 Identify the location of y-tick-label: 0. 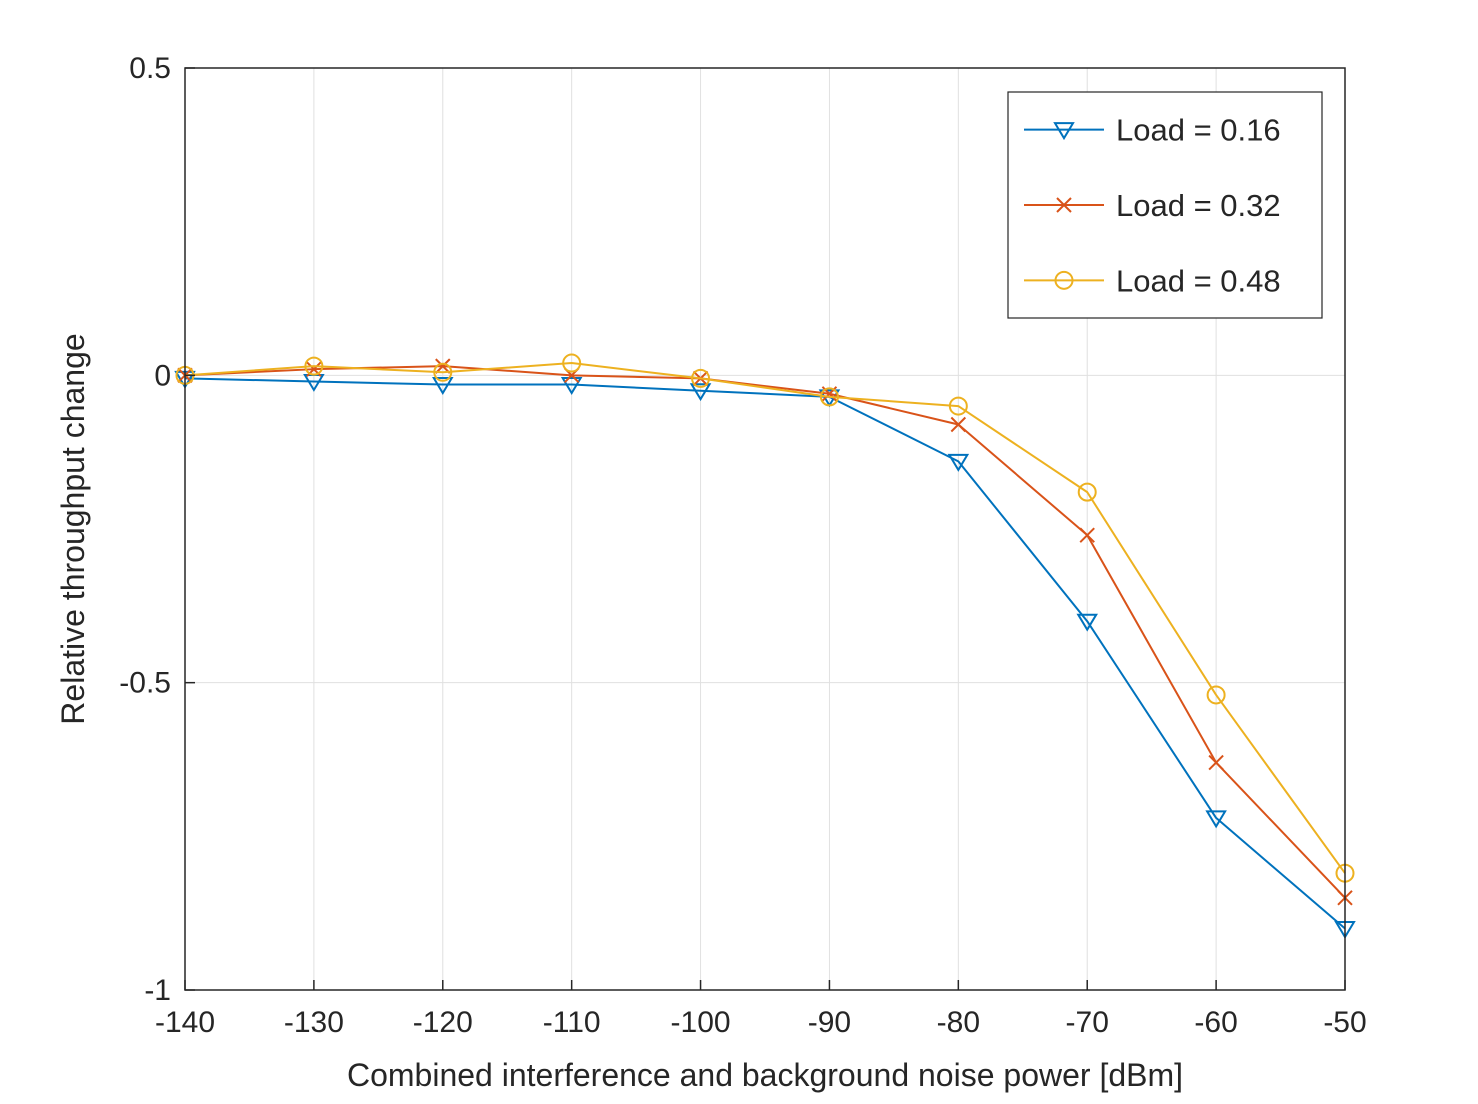
(162, 375).